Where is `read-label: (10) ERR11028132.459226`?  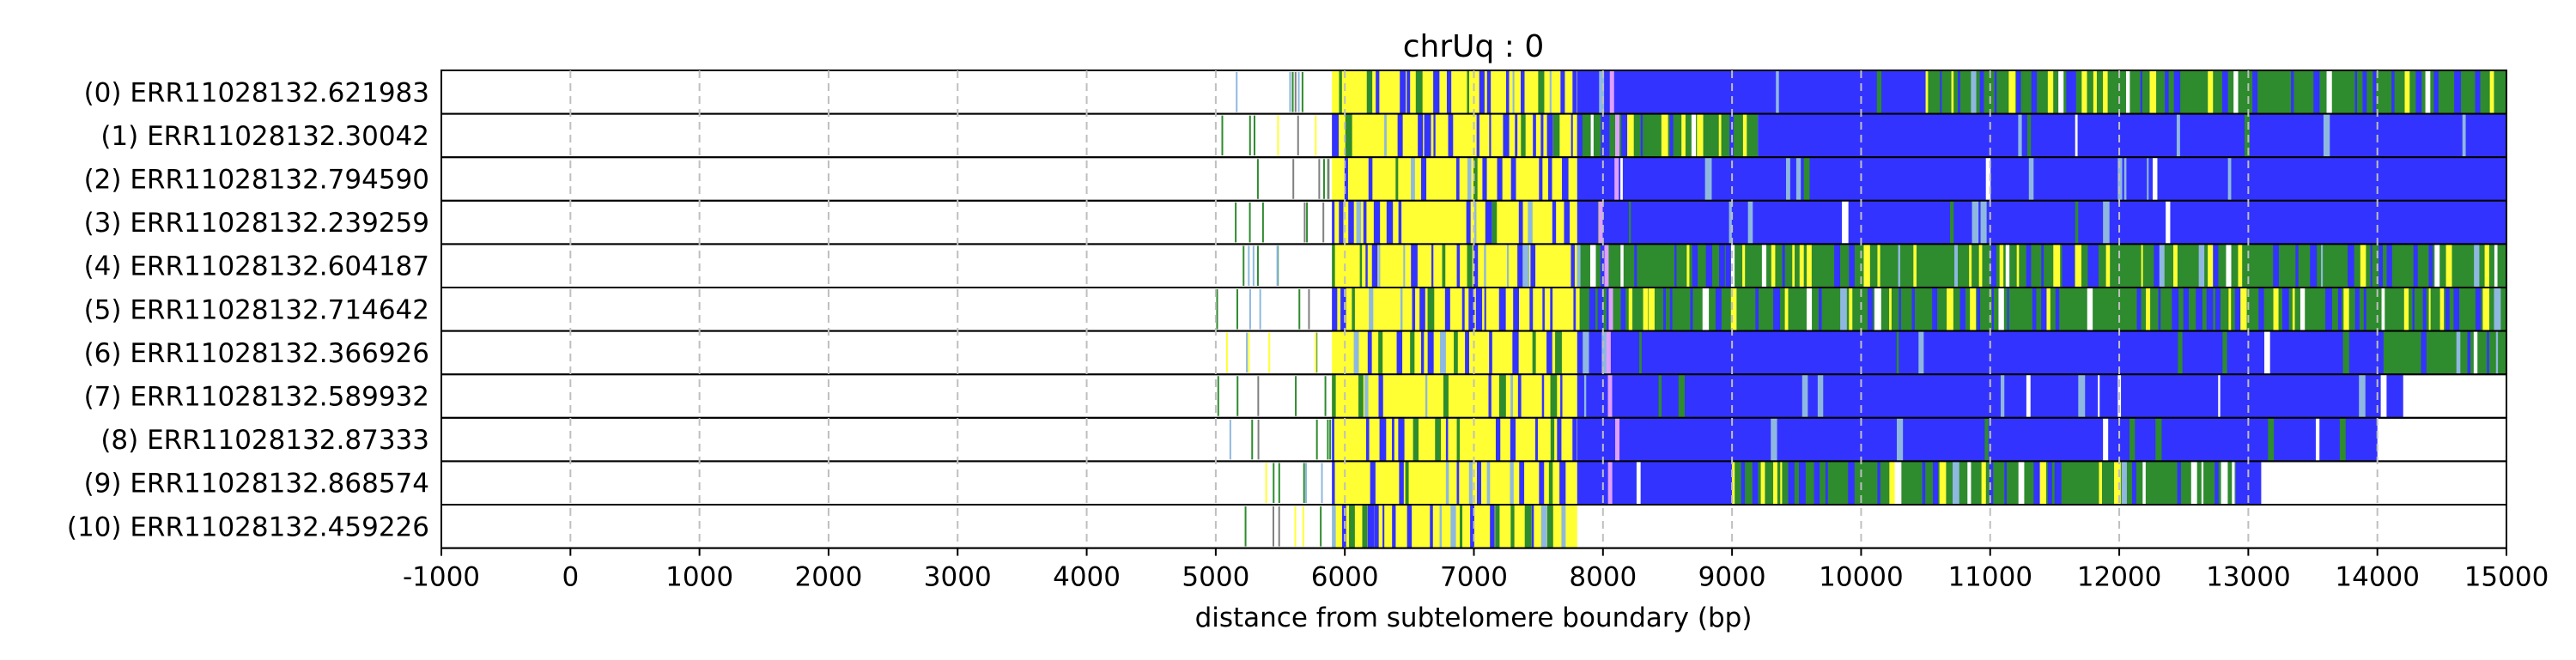 read-label: (10) ERR11028132.459226 is located at coordinates (248, 527).